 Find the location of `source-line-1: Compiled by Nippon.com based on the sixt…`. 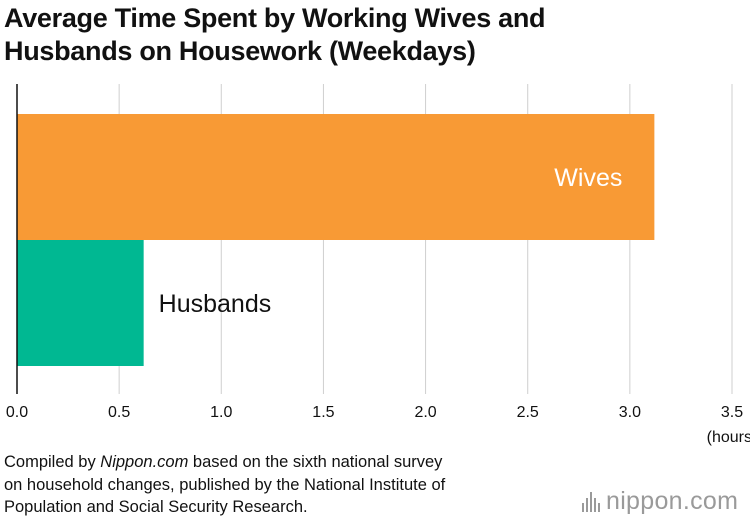

source-line-1: Compiled by Nippon.com based on the sixt… is located at coordinates (223, 462).